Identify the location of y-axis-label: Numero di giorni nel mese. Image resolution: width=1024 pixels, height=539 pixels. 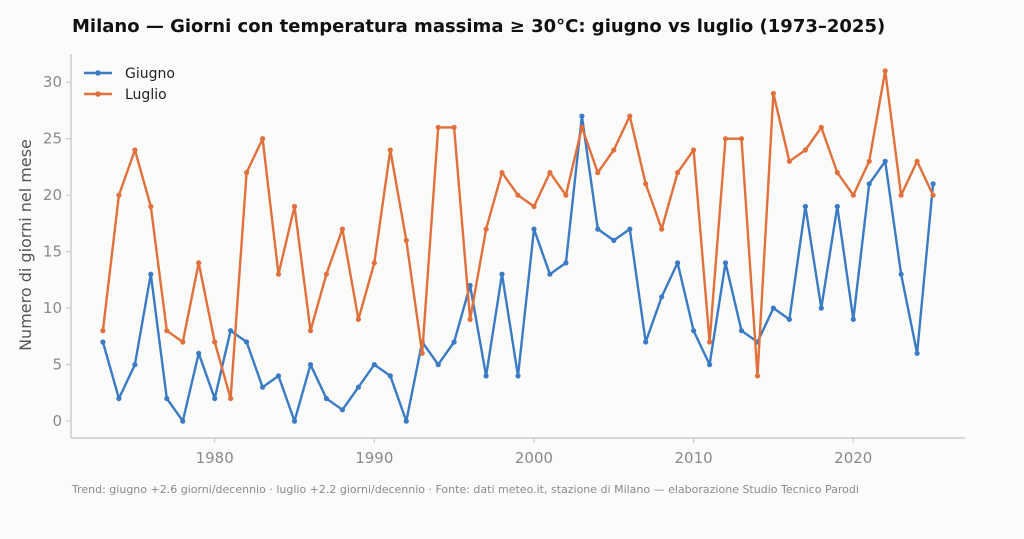
(25, 245).